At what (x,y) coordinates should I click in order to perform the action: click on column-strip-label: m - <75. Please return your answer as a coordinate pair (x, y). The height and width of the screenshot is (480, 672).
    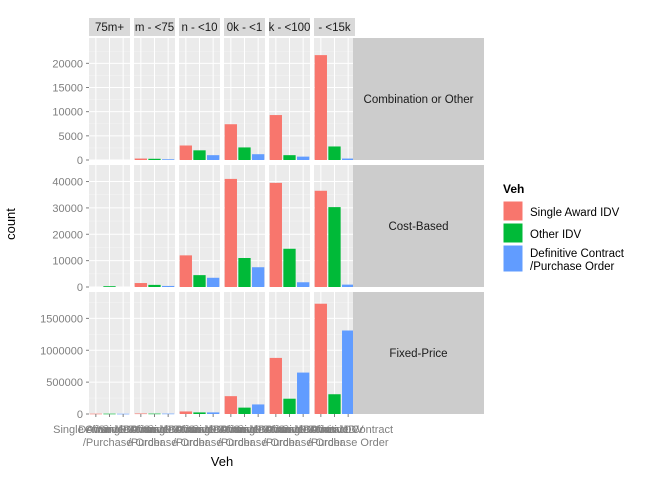
    Looking at the image, I should click on (154, 28).